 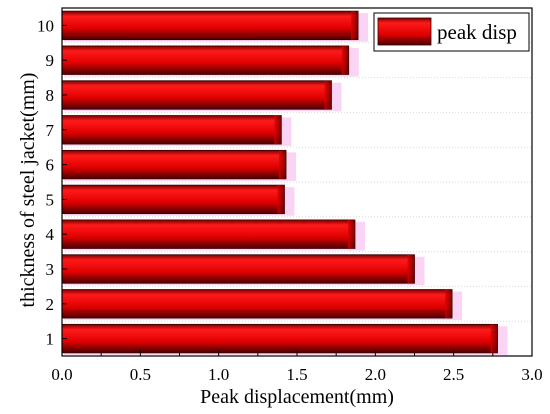 I want to click on y-tick-label: 6, so click(x=50, y=165).